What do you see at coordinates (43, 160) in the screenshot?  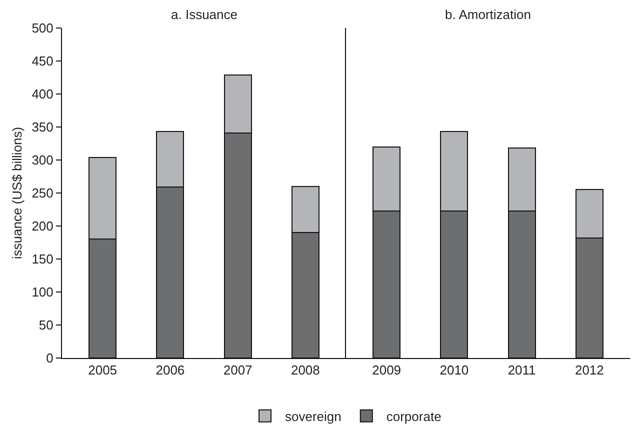 I see `y-tick-label: 300` at bounding box center [43, 160].